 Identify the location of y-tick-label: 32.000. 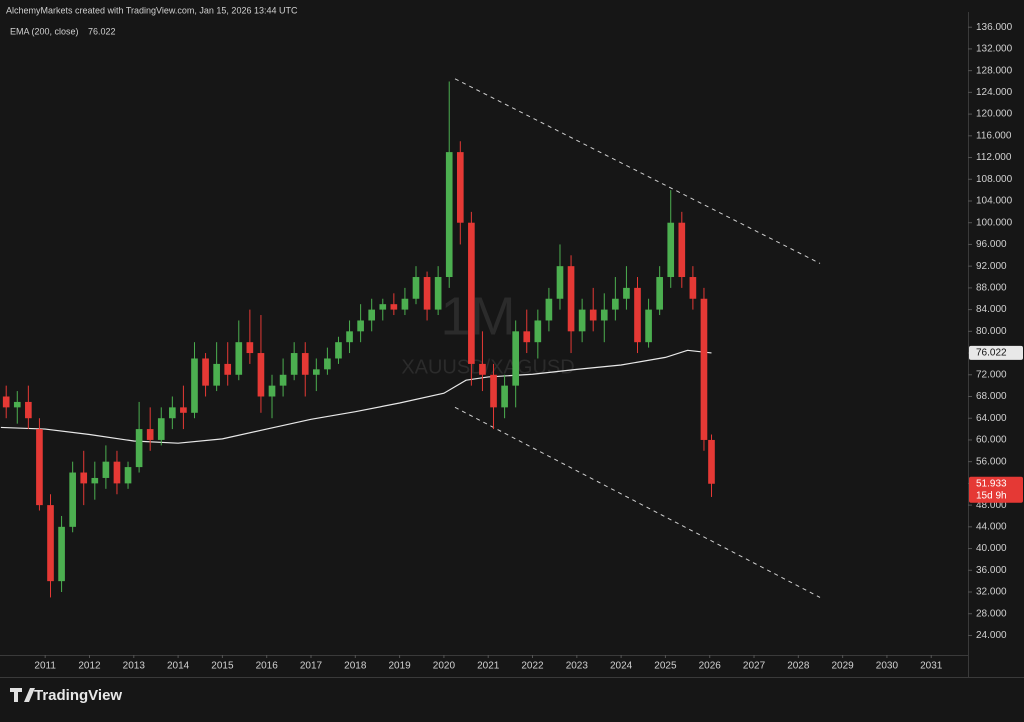
(991, 592).